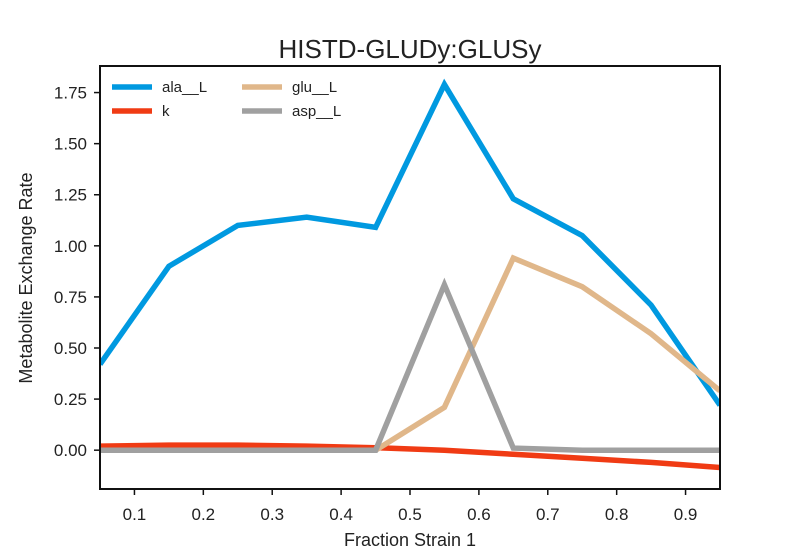  Describe the element at coordinates (410, 49) in the screenshot. I see `chart-title: HISTD-GLUDy:GLUSy` at that location.